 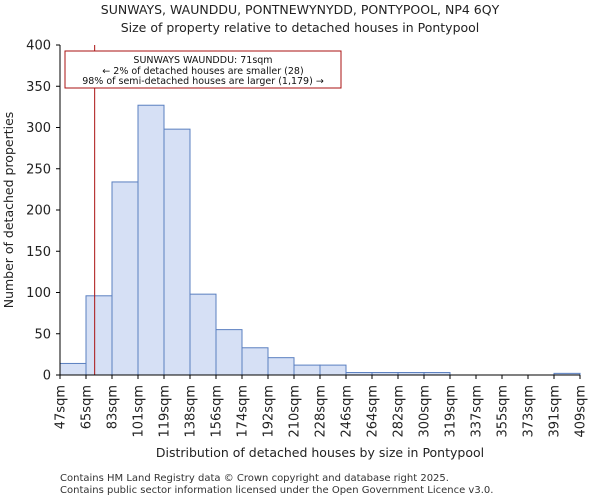 What do you see at coordinates (38, 128) in the screenshot?
I see `y-tick-label: 300` at bounding box center [38, 128].